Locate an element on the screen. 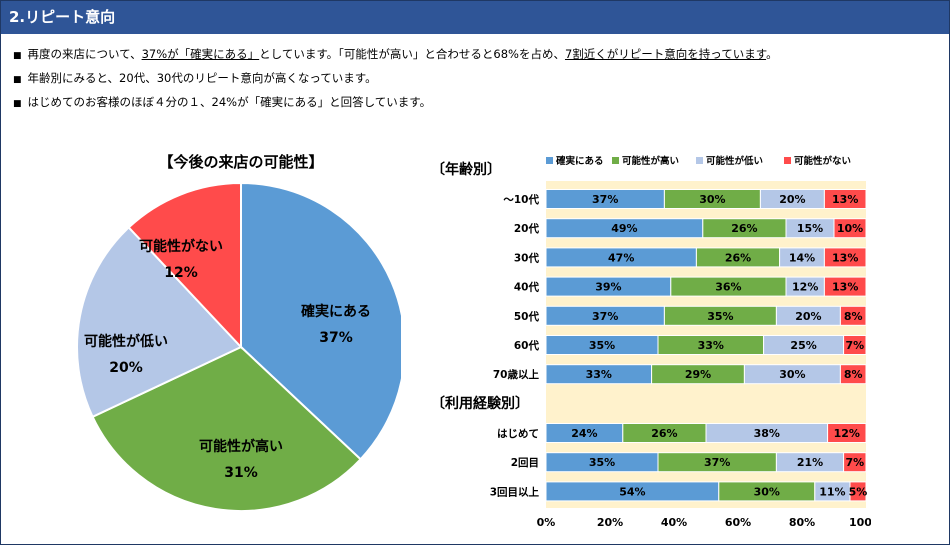  pie-slice-label: 可能性が低い is located at coordinates (126, 341).